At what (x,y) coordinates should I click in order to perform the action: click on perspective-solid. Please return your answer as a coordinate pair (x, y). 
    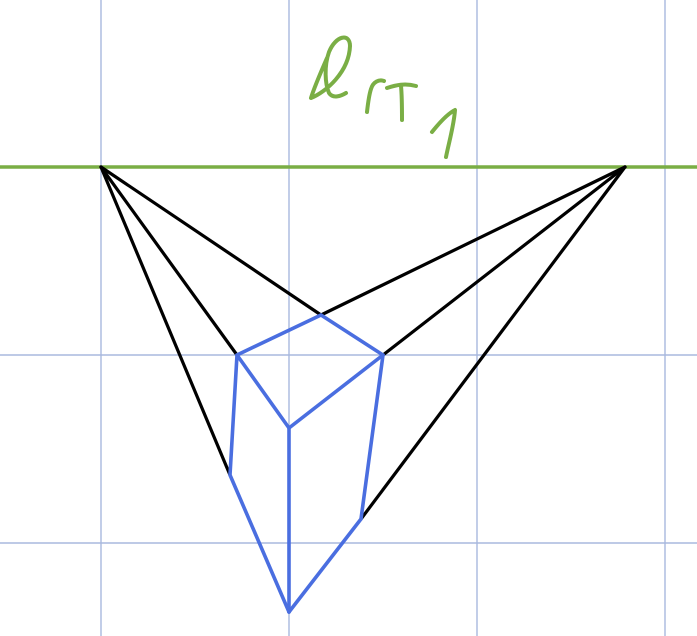
    Looking at the image, I should click on (306, 463).